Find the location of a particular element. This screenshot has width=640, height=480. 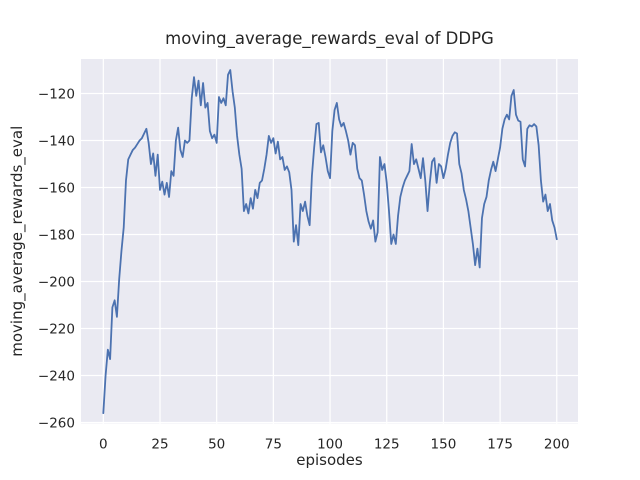

y-tick-label: −260 is located at coordinates (56, 423).